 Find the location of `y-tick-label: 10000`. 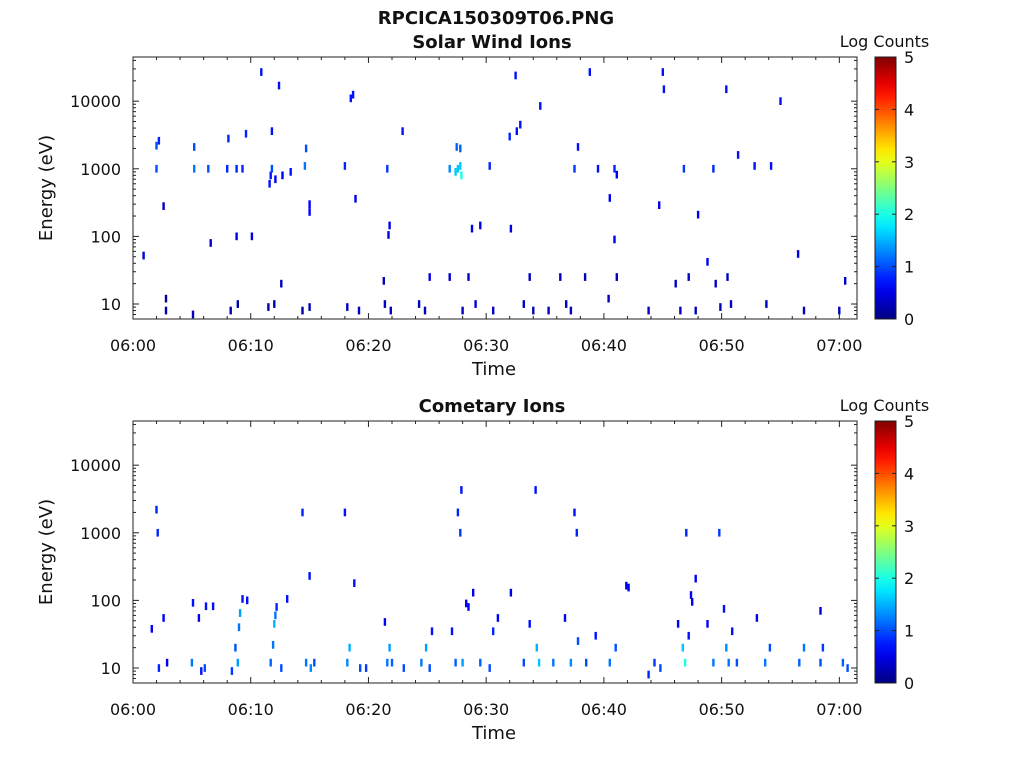

y-tick-label: 10000 is located at coordinates (95, 465).